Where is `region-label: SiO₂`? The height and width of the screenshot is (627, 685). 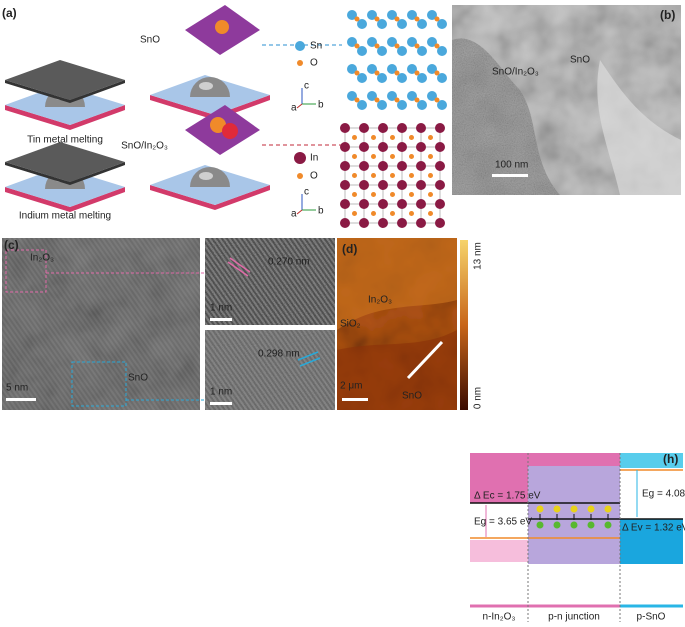 region-label: SiO₂ is located at coordinates (350, 324).